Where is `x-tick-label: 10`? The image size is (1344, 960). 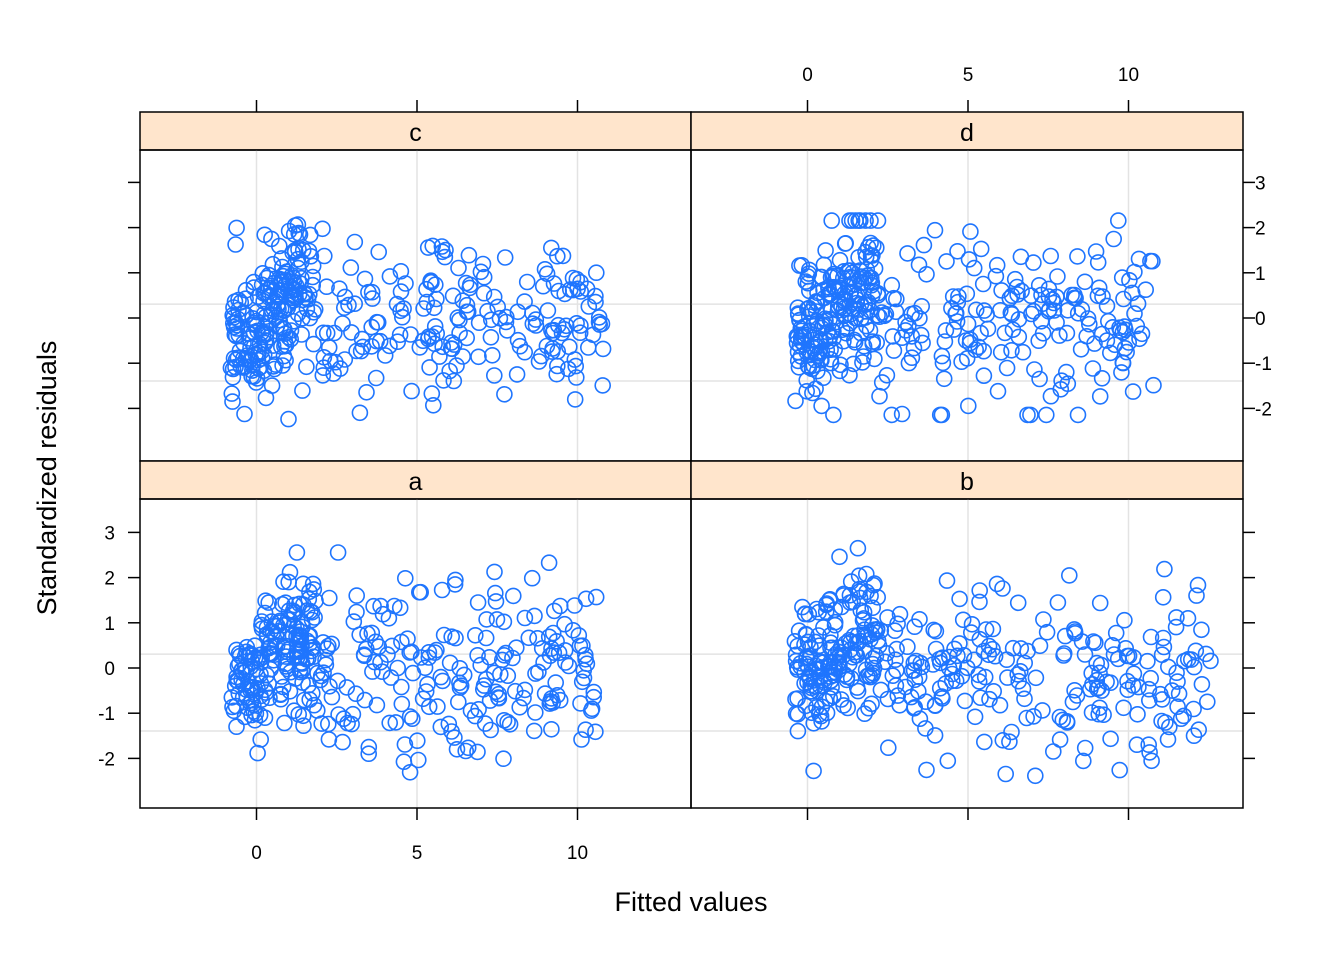
x-tick-label: 10 is located at coordinates (1128, 75).